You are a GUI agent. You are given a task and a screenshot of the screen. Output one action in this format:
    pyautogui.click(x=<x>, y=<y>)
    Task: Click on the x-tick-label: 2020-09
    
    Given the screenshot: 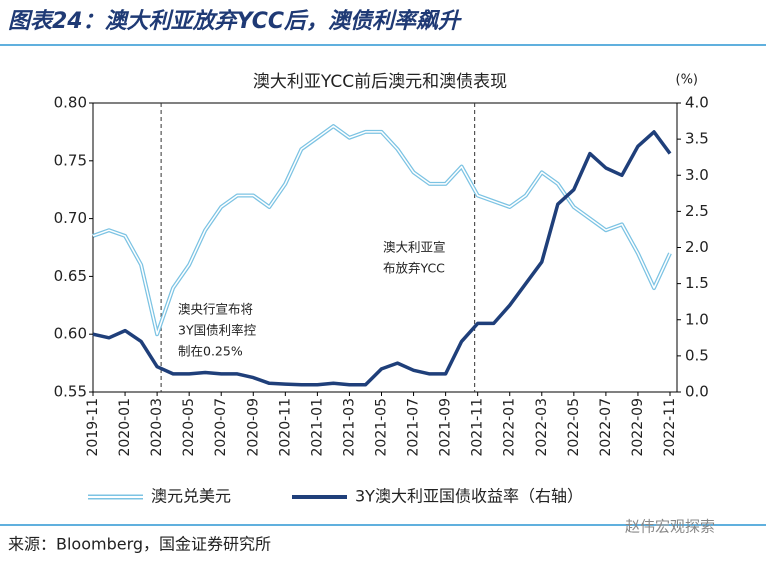 What is the action you would take?
    pyautogui.click(x=253, y=427)
    